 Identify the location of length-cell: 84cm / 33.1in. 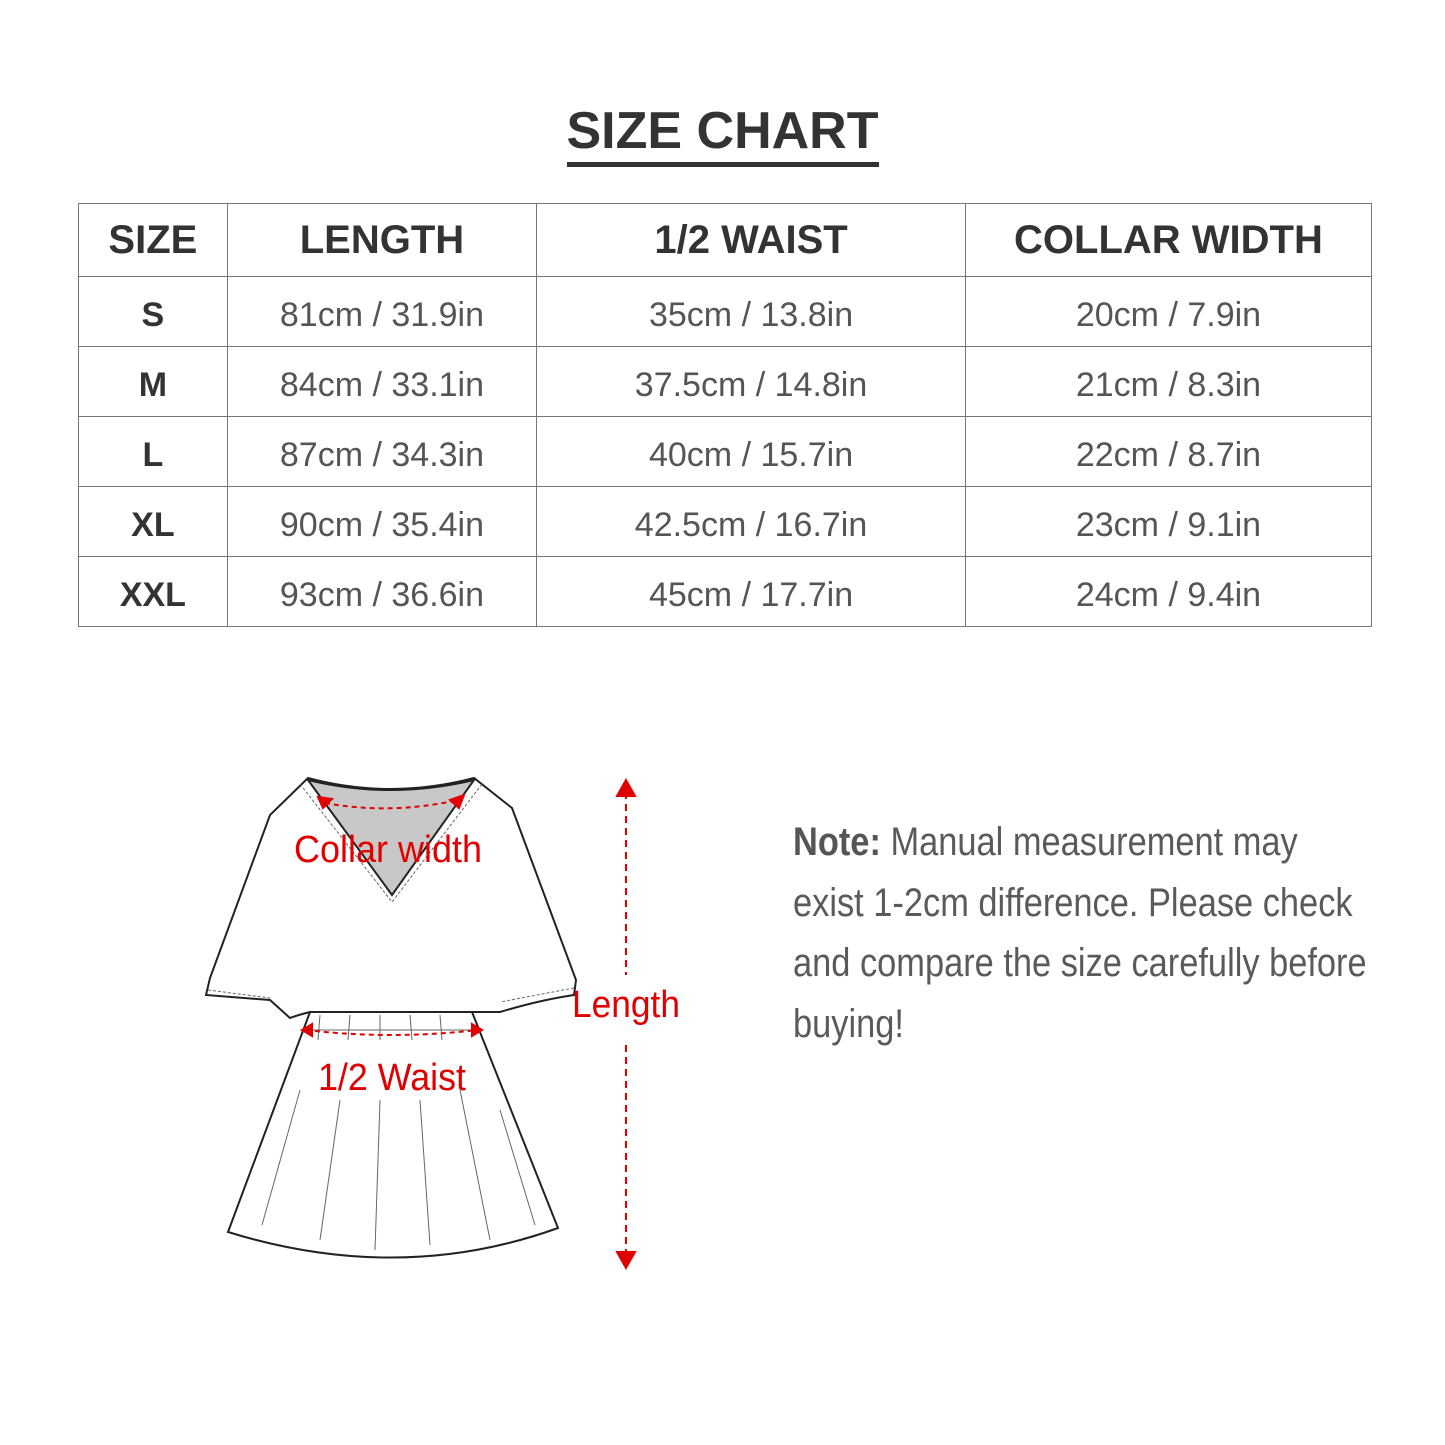
(382, 381).